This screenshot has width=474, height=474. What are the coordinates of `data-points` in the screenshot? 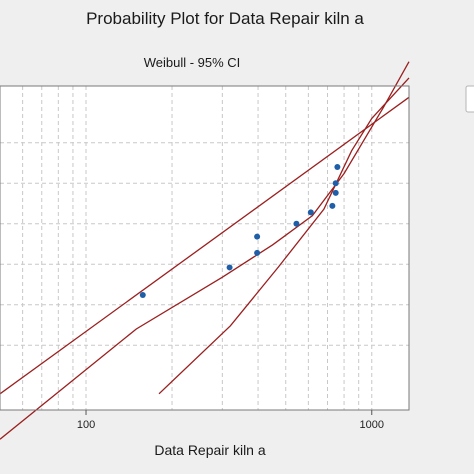 It's located at (240, 231).